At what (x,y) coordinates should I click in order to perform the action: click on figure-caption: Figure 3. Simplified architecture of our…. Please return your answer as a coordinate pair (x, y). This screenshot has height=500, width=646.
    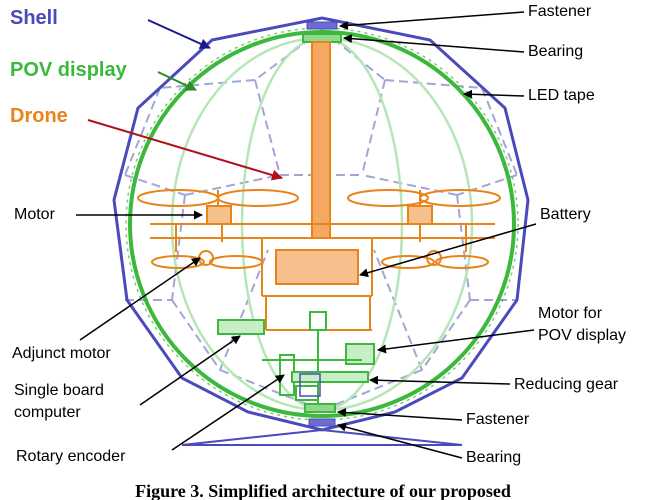
    Looking at the image, I should click on (323, 490).